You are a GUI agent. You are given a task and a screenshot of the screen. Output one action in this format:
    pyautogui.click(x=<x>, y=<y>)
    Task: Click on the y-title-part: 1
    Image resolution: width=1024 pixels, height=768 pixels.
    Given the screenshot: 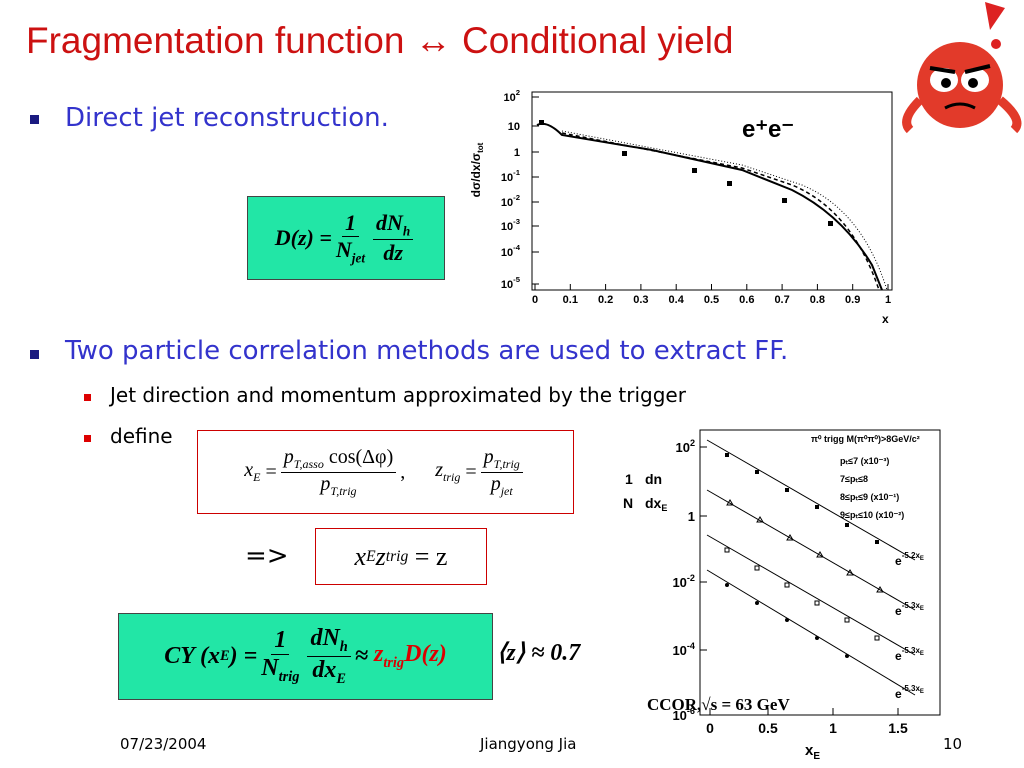 What is the action you would take?
    pyautogui.click(x=629, y=479)
    